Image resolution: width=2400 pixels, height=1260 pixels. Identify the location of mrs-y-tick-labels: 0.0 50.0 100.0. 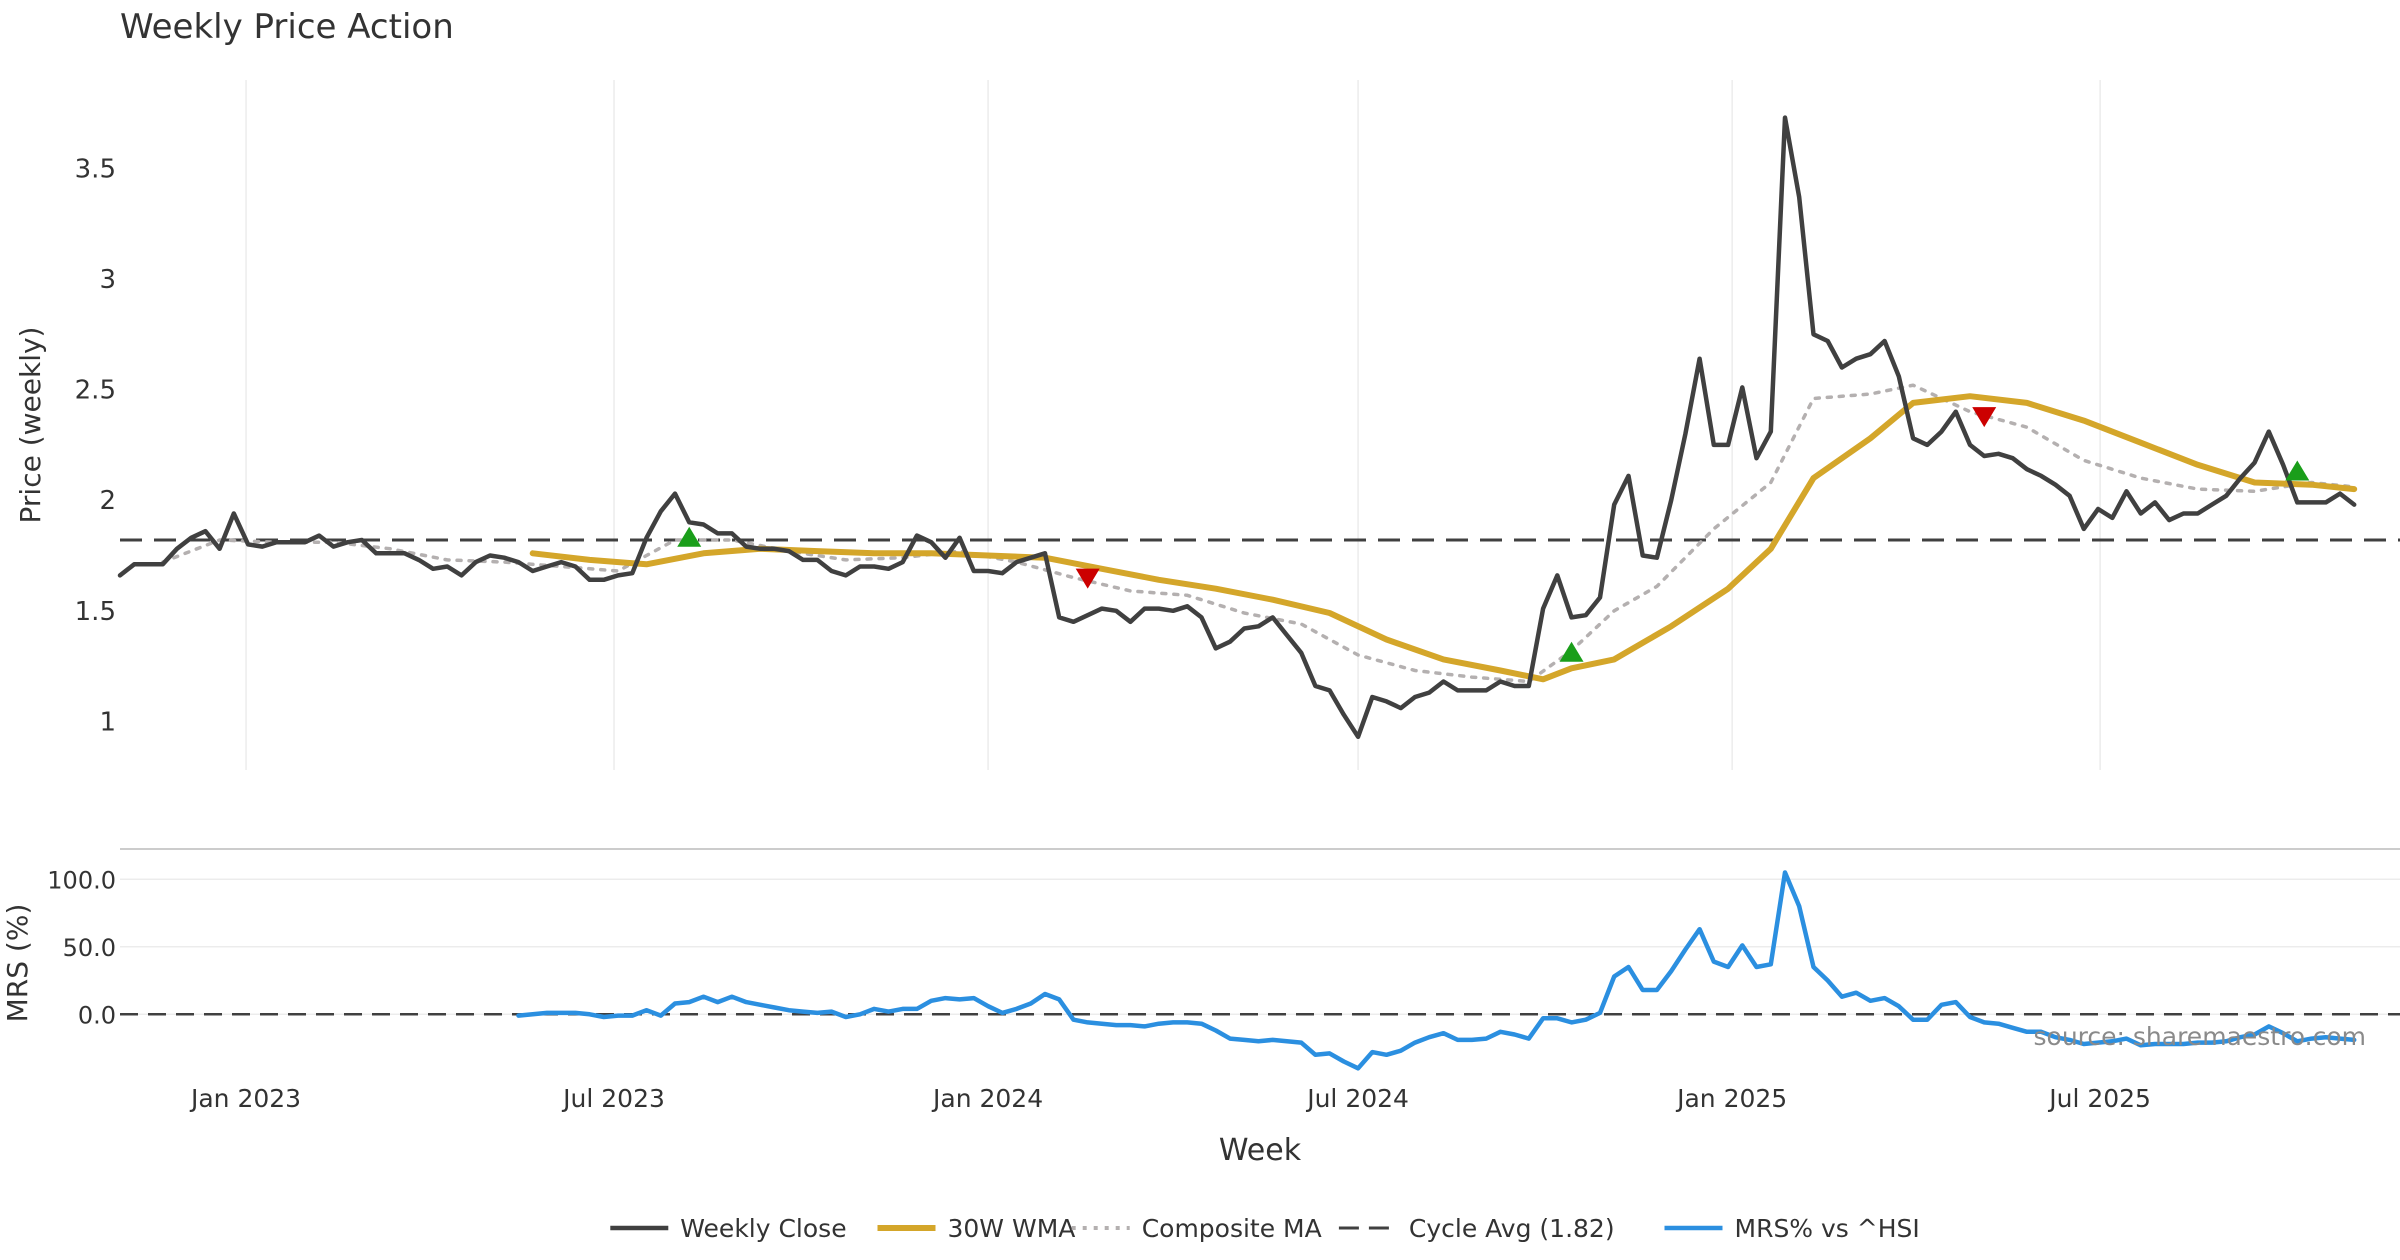
(81, 947).